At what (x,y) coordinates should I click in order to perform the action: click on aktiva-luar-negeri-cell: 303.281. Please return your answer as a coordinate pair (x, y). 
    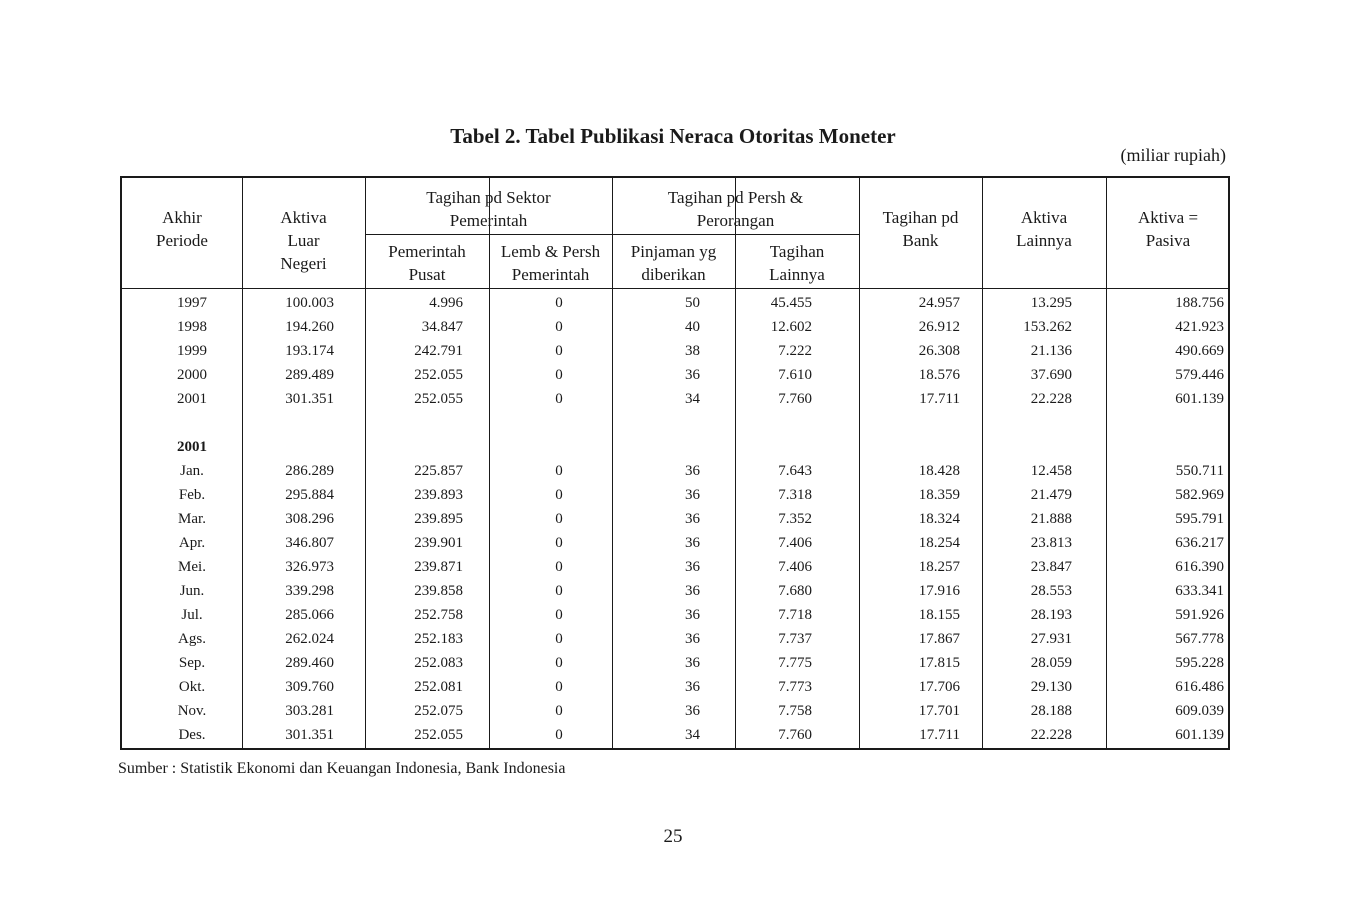
    Looking at the image, I should click on (309, 711).